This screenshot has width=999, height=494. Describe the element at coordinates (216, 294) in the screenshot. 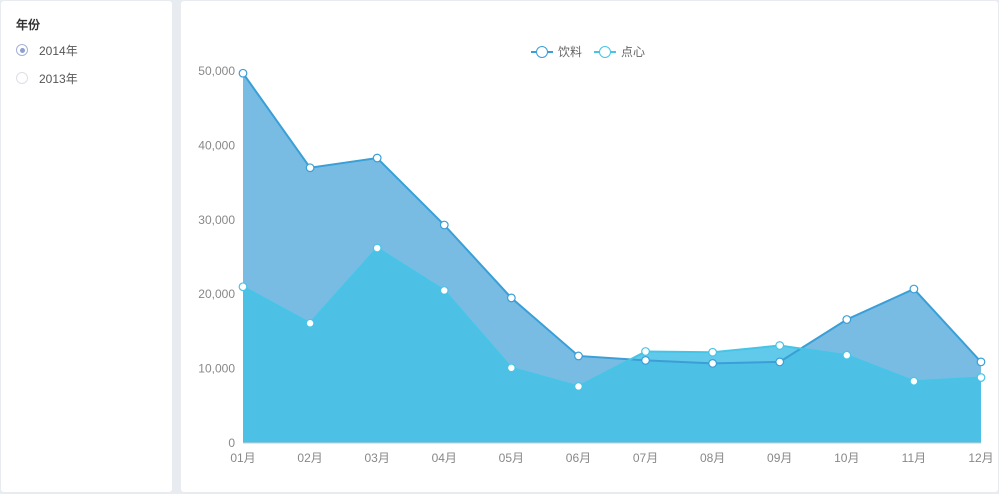

I see `y-tick-label: 20,000` at that location.